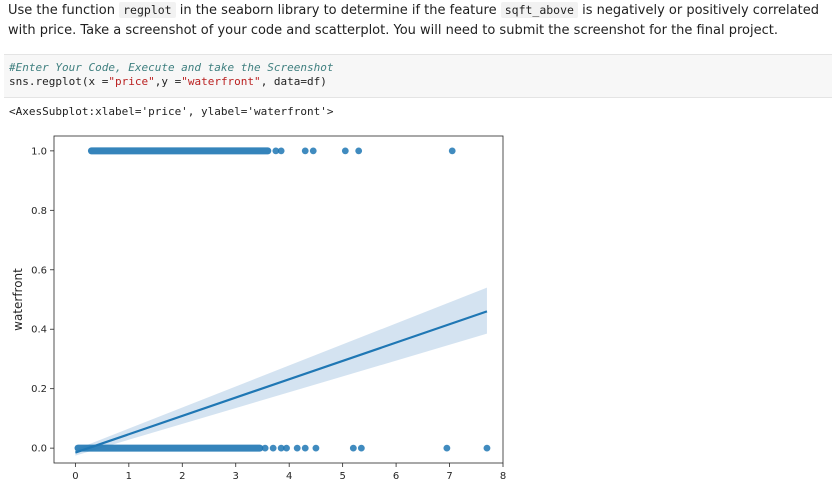 The width and height of the screenshot is (834, 488). What do you see at coordinates (449, 476) in the screenshot?
I see `x-tick-label: 7` at bounding box center [449, 476].